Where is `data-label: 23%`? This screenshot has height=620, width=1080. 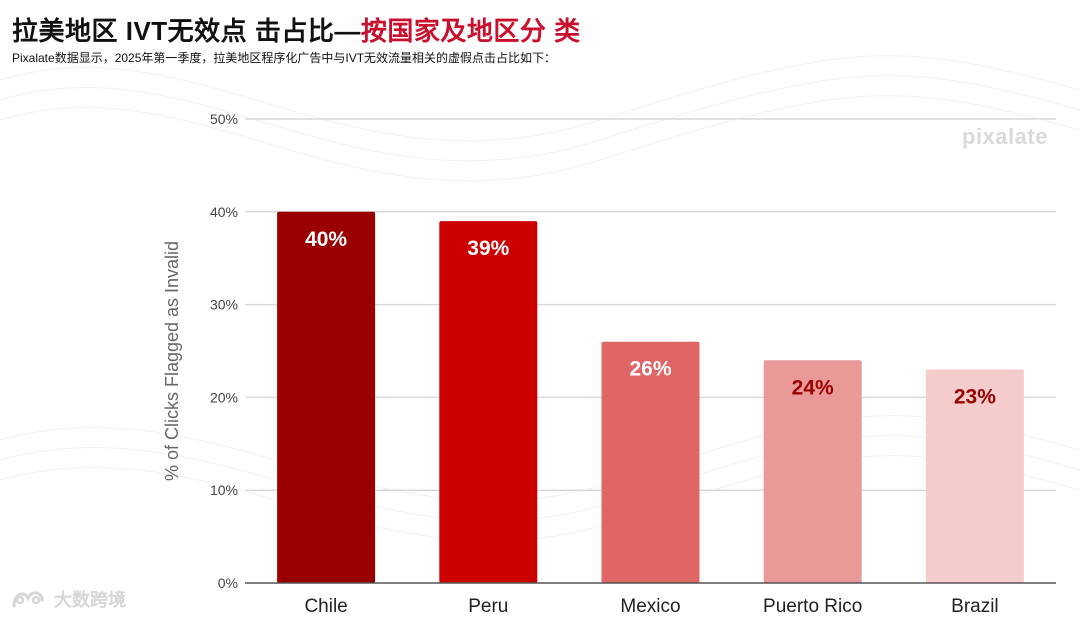 data-label: 23% is located at coordinates (975, 397).